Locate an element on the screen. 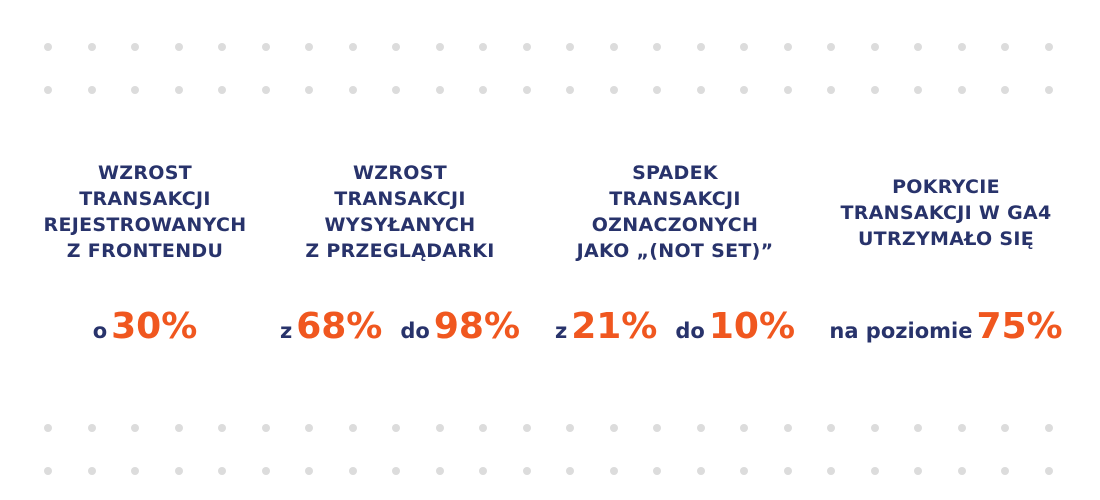  value-percent: 21% is located at coordinates (614, 326).